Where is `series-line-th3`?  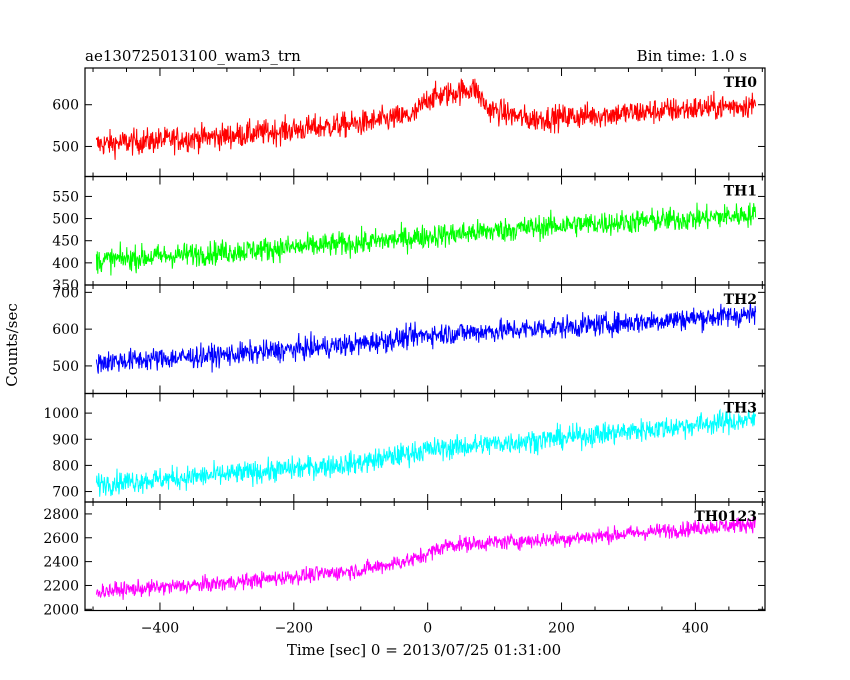
series-line-th3 is located at coordinates (426, 452).